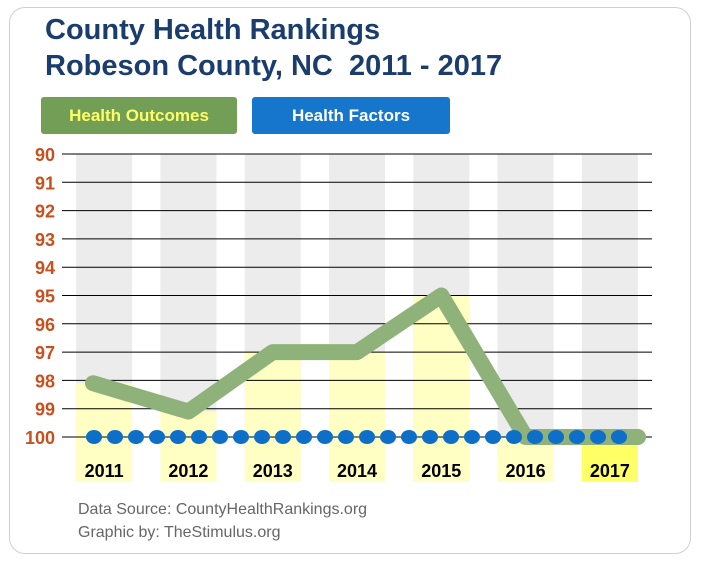 The image size is (713, 565). What do you see at coordinates (213, 30) in the screenshot?
I see `chart-title: County Health Rankings` at bounding box center [213, 30].